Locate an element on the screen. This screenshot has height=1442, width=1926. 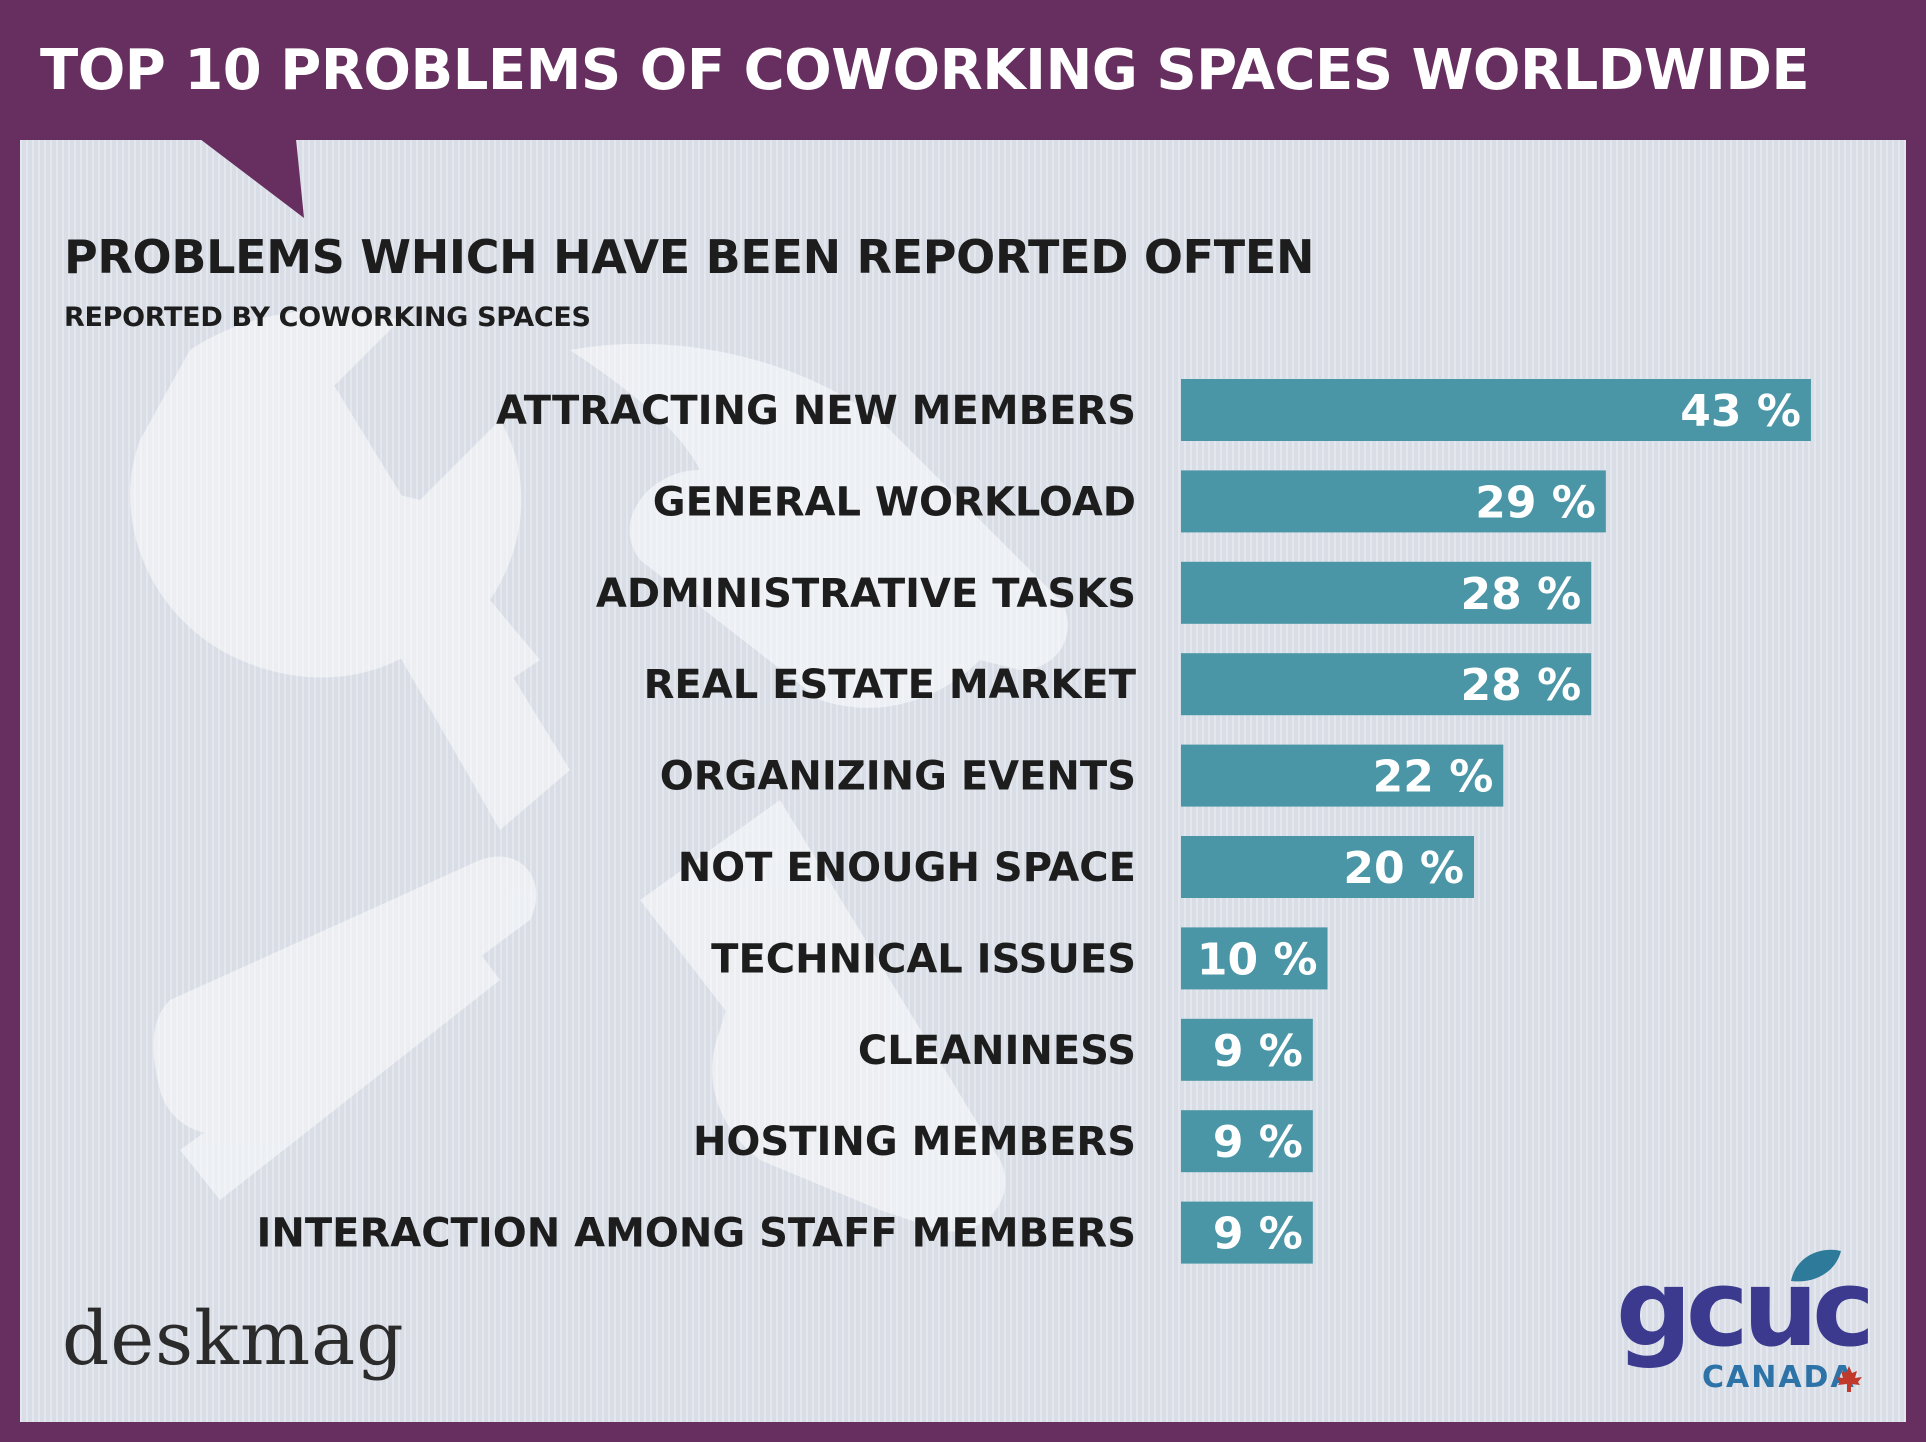
category-label-6: TECHNICAL ISSUES is located at coordinates (923, 959).